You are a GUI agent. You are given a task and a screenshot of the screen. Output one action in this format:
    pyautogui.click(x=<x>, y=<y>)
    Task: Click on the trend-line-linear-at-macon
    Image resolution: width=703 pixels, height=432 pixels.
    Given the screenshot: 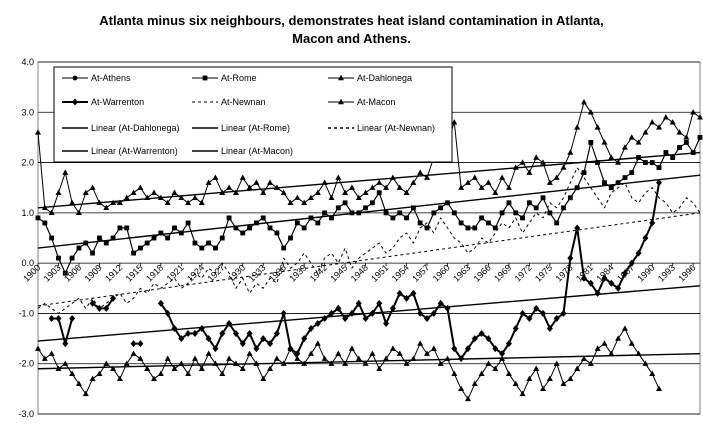 What is the action you would take?
    pyautogui.click(x=369, y=361)
    